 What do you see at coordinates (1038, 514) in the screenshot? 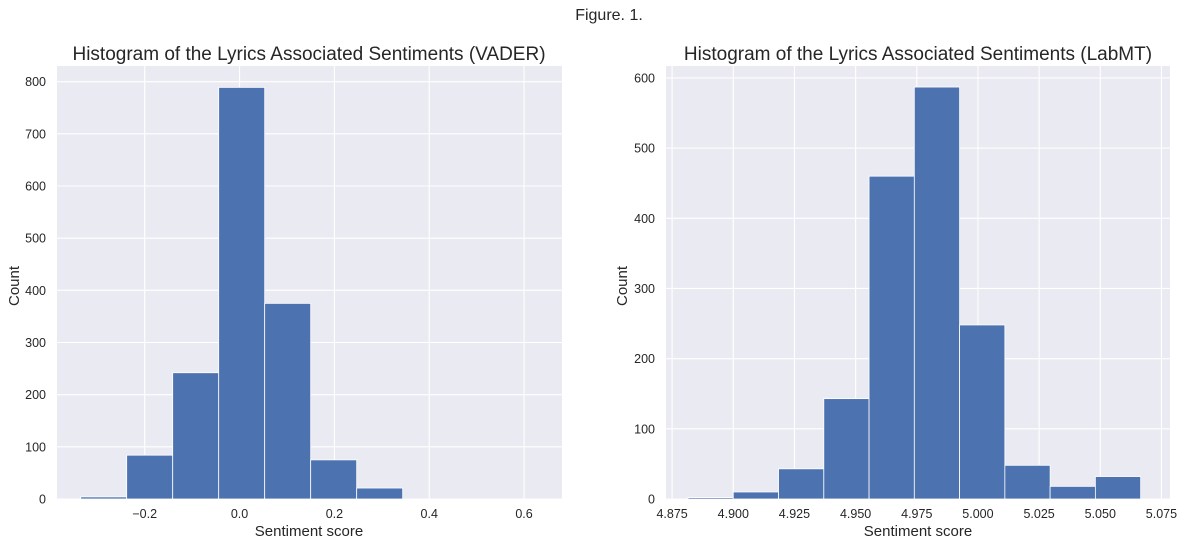
I see `x-tick-label: 5.025` at bounding box center [1038, 514].